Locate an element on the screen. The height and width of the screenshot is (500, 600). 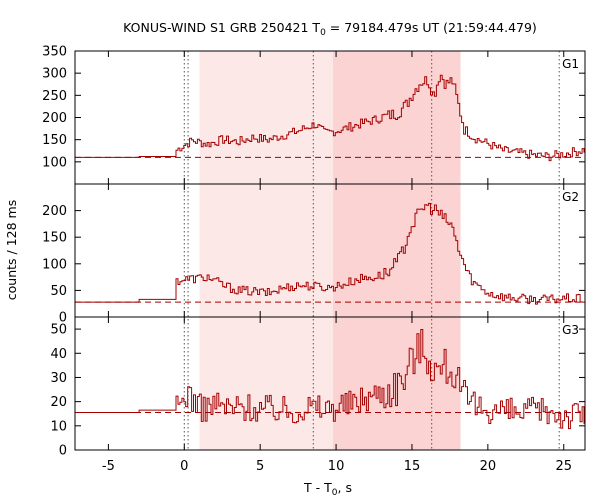
y-tick-label: 30 is located at coordinates (58, 378).